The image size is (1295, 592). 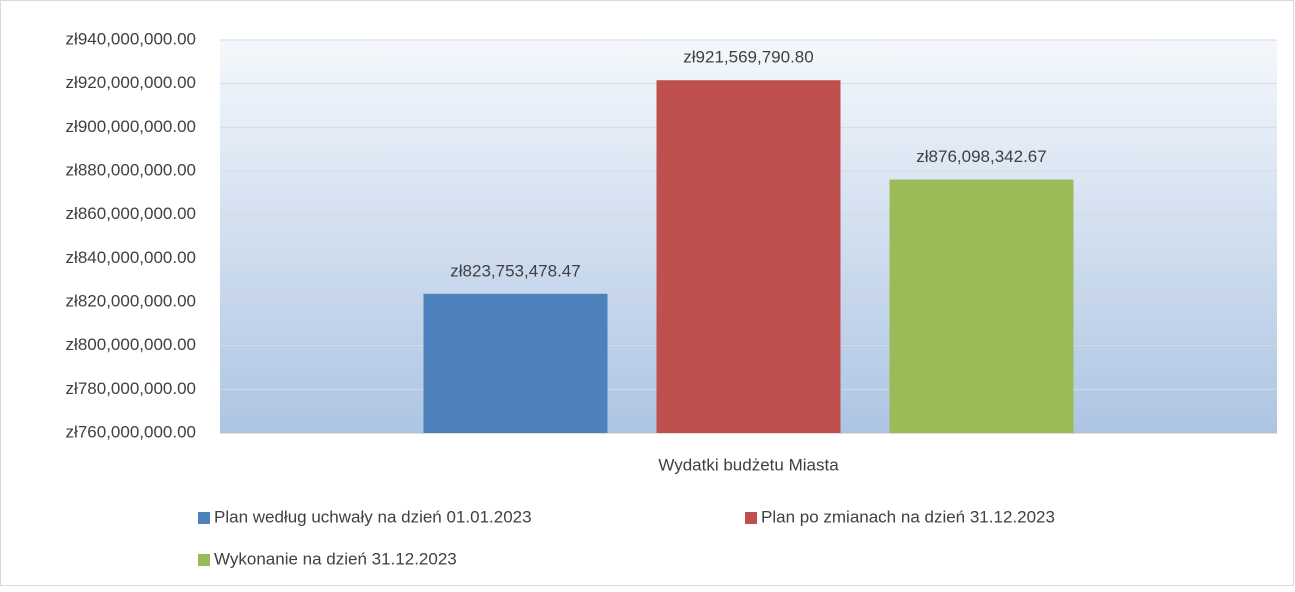 I want to click on data-label: zł823,753,478.47, so click(x=515, y=270).